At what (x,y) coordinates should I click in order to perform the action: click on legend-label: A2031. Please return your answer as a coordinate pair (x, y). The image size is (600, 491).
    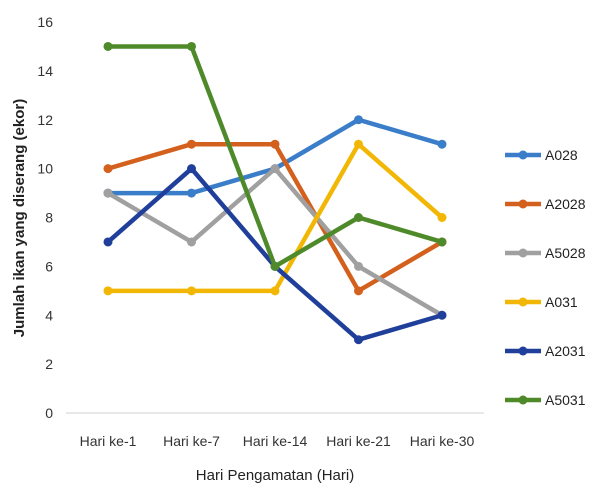
    Looking at the image, I should click on (565, 351).